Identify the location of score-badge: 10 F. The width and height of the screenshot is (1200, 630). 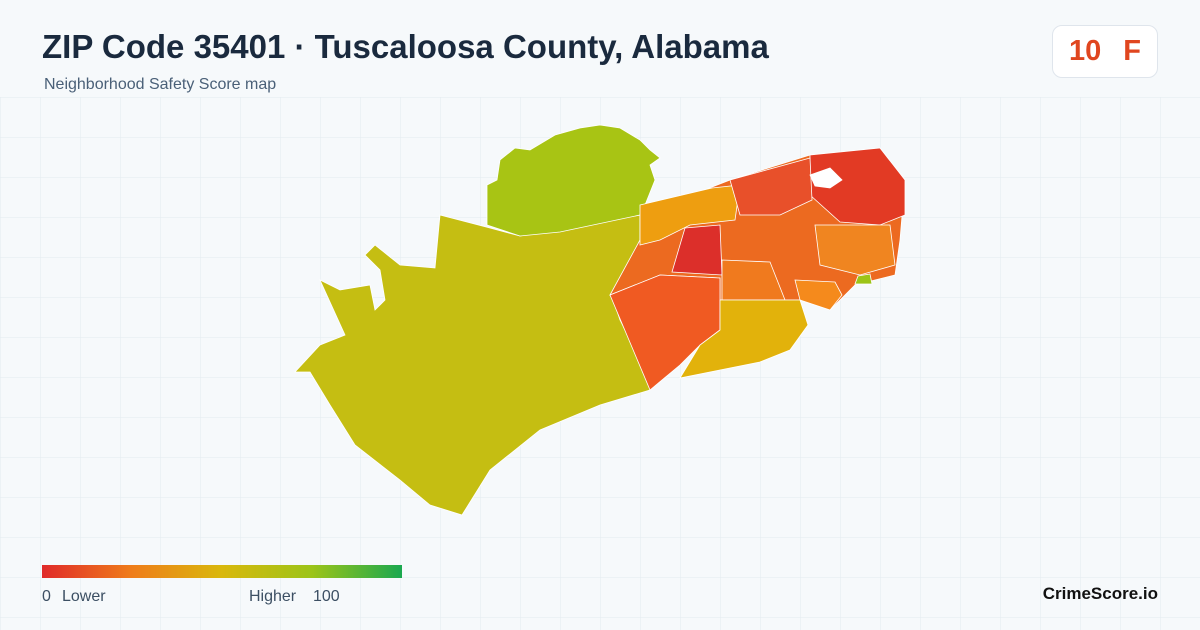
(1105, 51).